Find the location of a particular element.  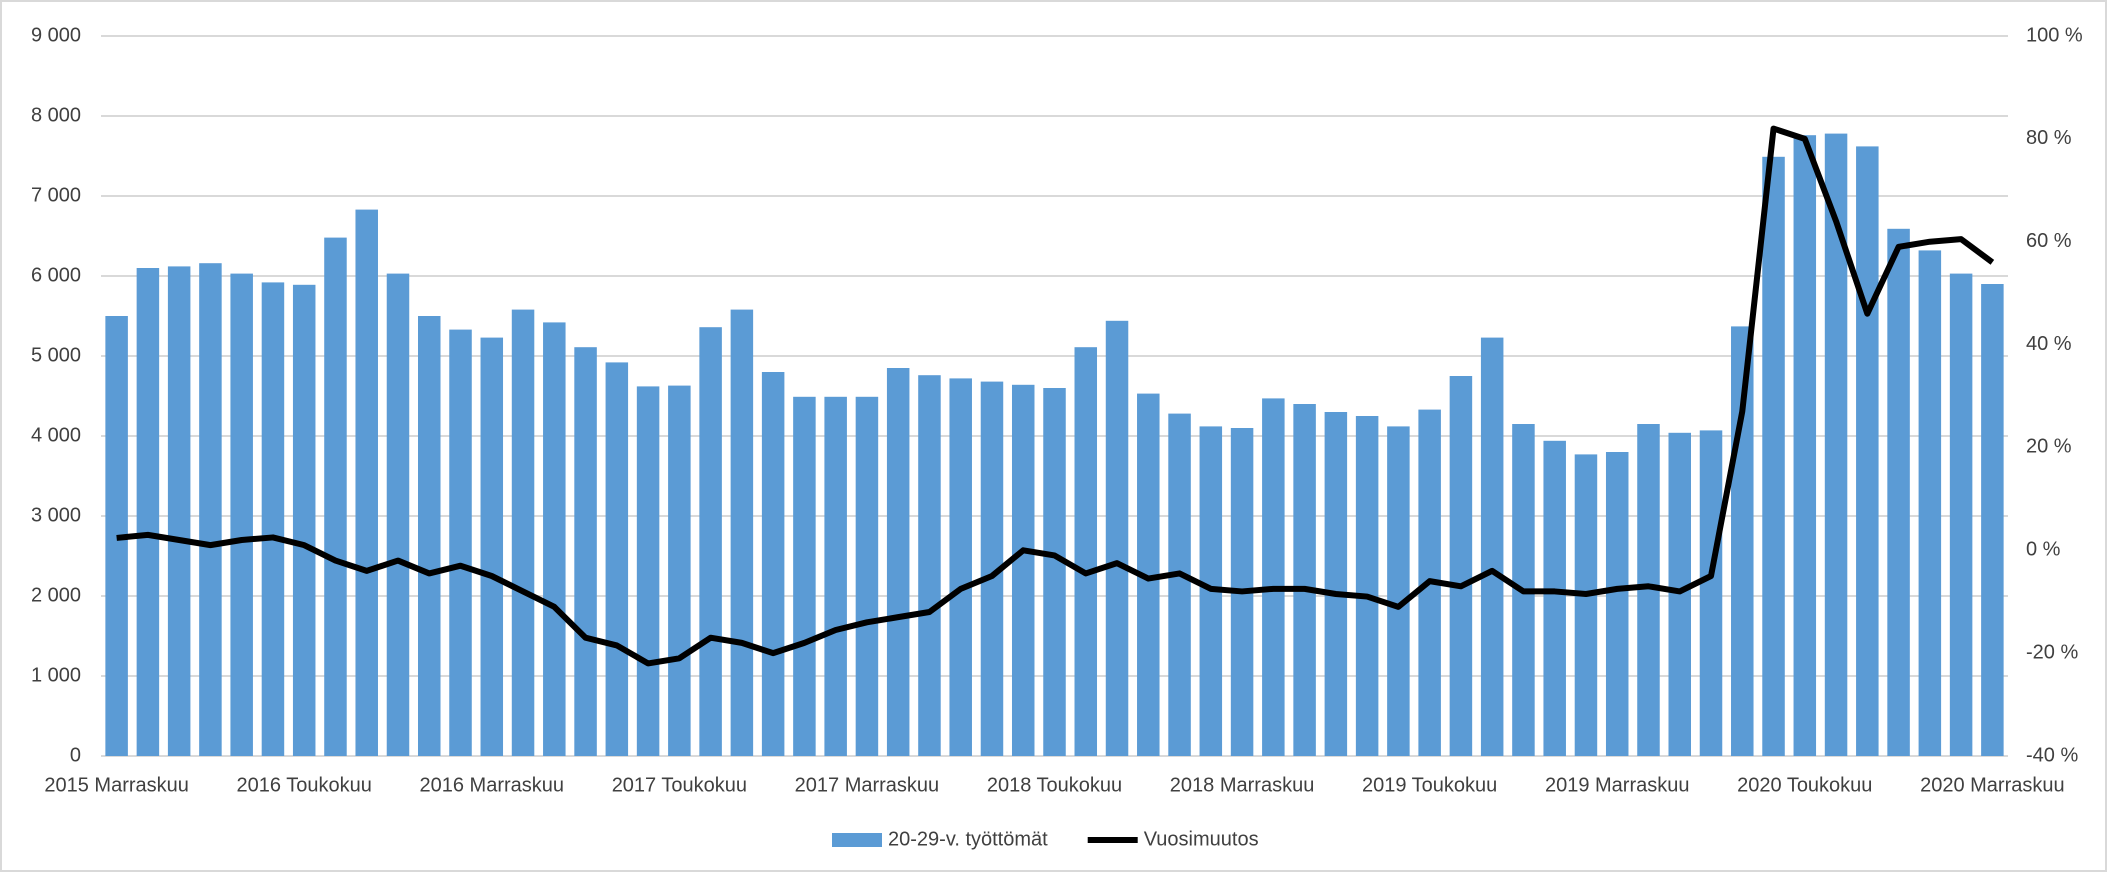

x-tick-label: 2017 Marraskuu is located at coordinates (867, 785).